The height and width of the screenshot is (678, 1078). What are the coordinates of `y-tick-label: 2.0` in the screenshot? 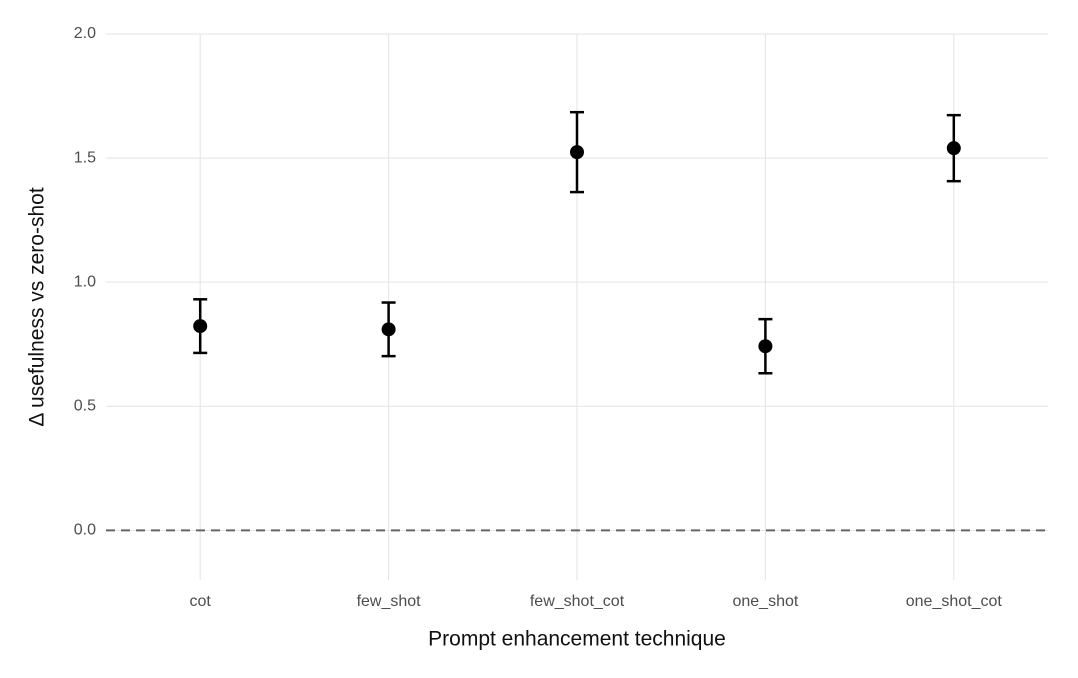 It's located at (85, 33).